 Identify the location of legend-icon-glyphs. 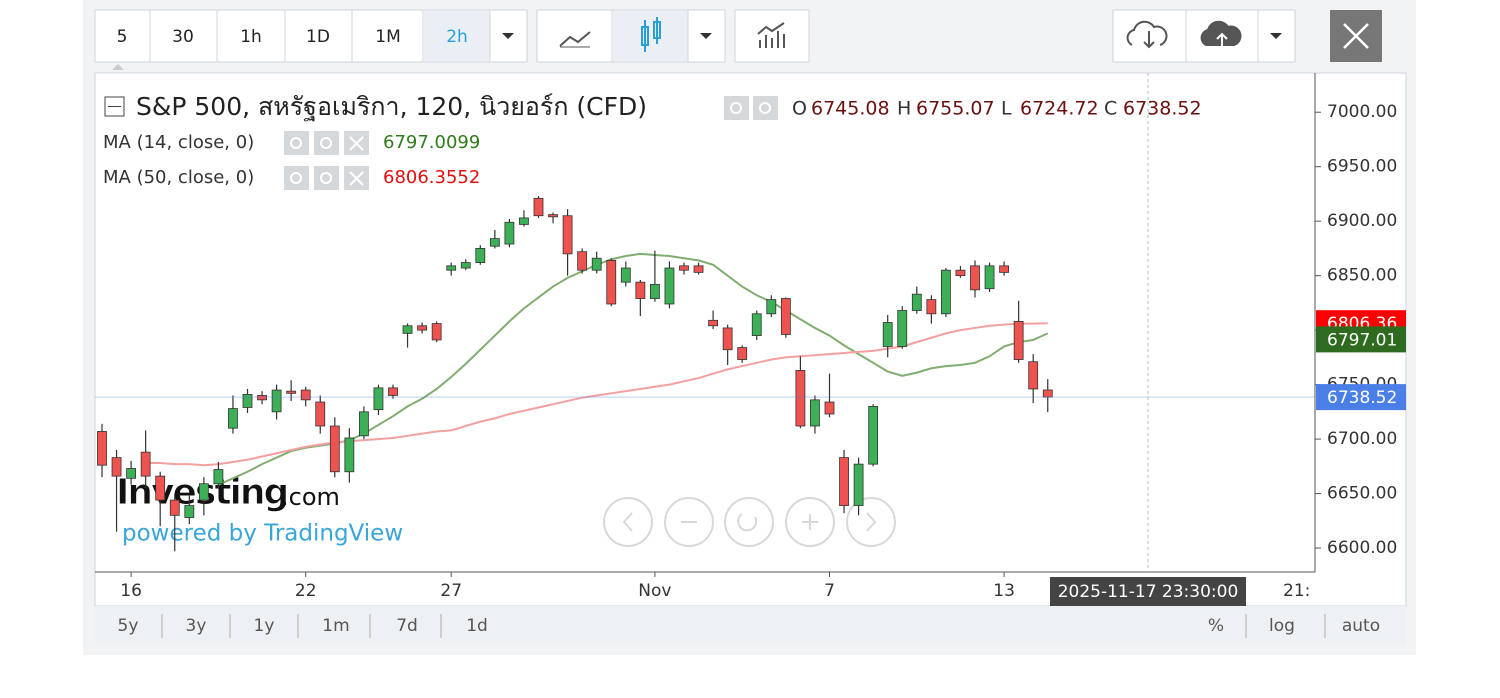
(530, 144).